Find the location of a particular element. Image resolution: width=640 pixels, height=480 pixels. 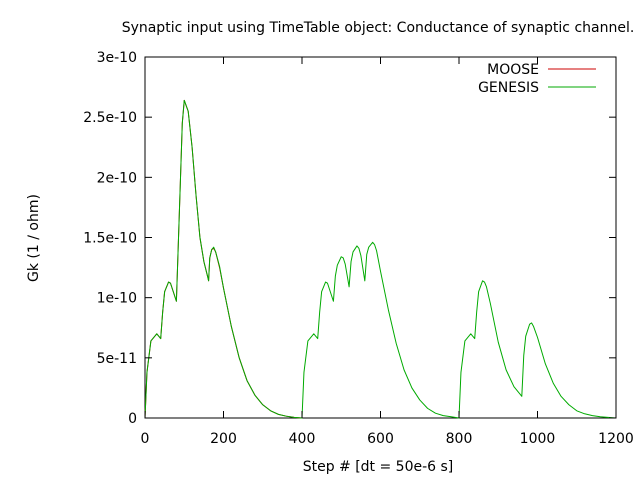

x-axis-label: Step # [dt = 50e-6 s] is located at coordinates (378, 467).